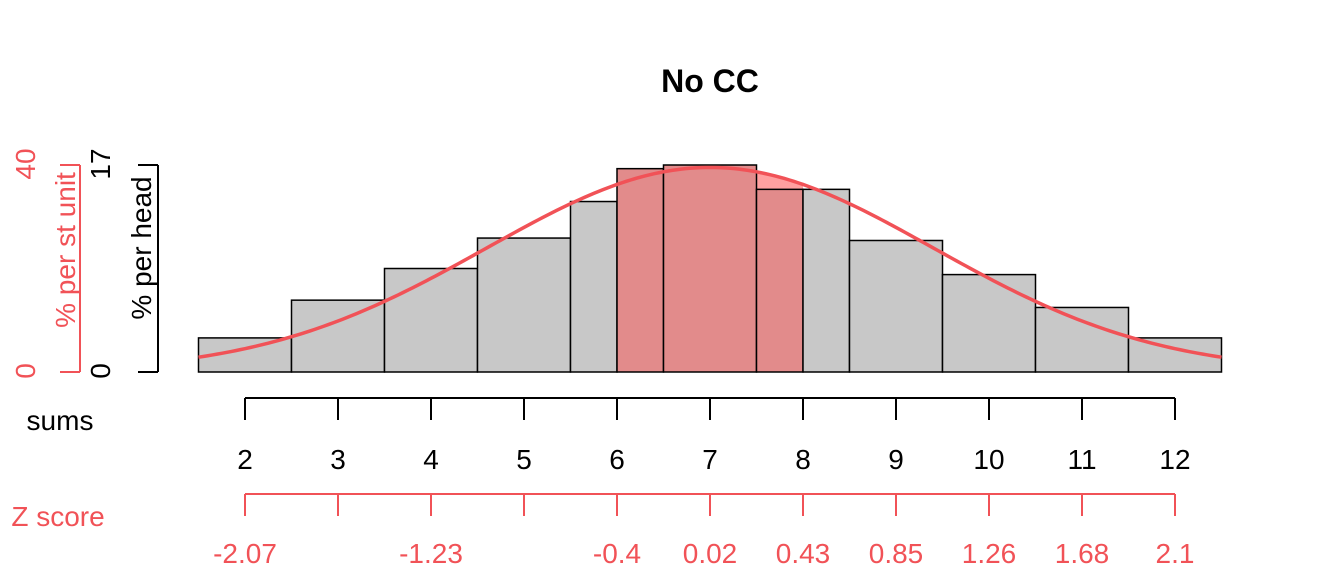  Describe the element at coordinates (896, 459) in the screenshot. I see `x-tick-label-7: 9` at that location.